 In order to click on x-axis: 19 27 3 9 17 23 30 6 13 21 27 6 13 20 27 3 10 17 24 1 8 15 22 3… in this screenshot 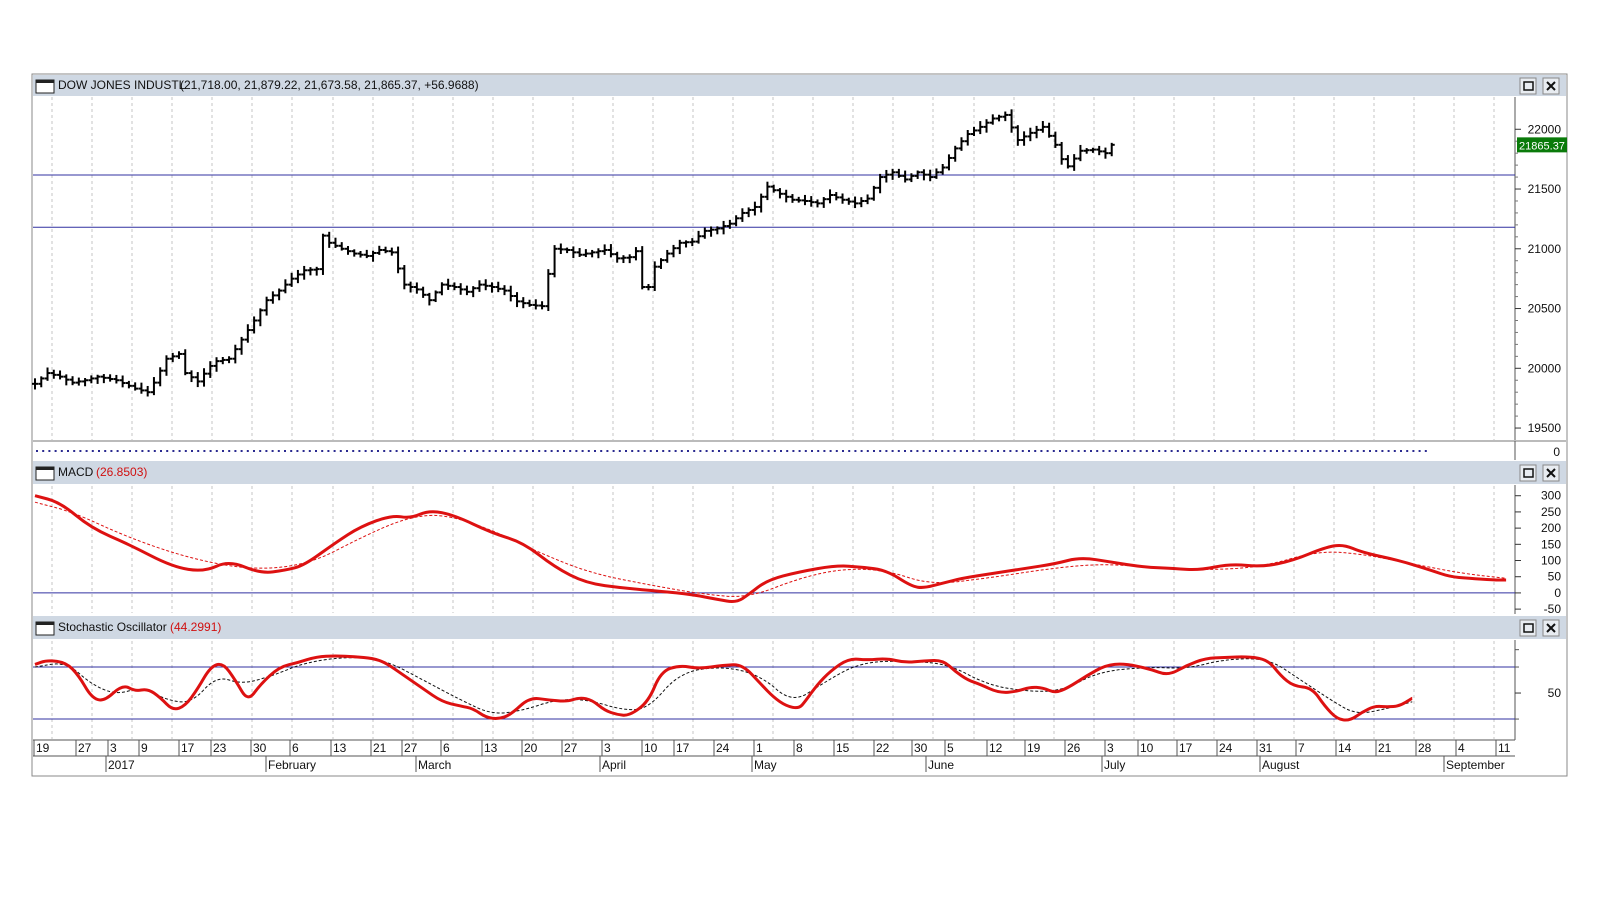, I will do `click(774, 755)`.